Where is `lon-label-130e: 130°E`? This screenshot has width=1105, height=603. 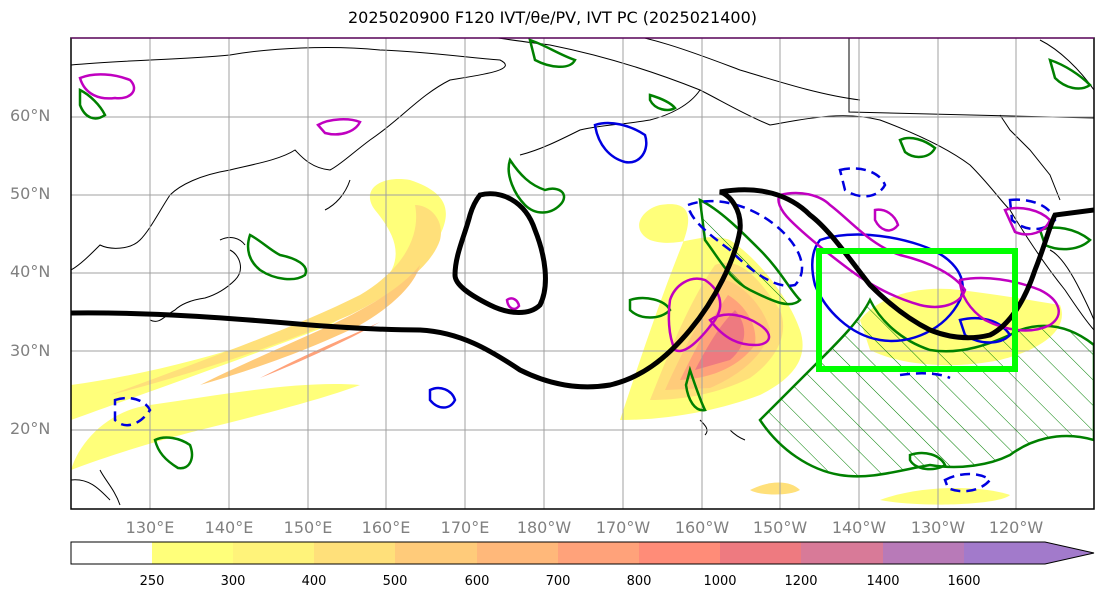
lon-label-130e: 130°E is located at coordinates (150, 527).